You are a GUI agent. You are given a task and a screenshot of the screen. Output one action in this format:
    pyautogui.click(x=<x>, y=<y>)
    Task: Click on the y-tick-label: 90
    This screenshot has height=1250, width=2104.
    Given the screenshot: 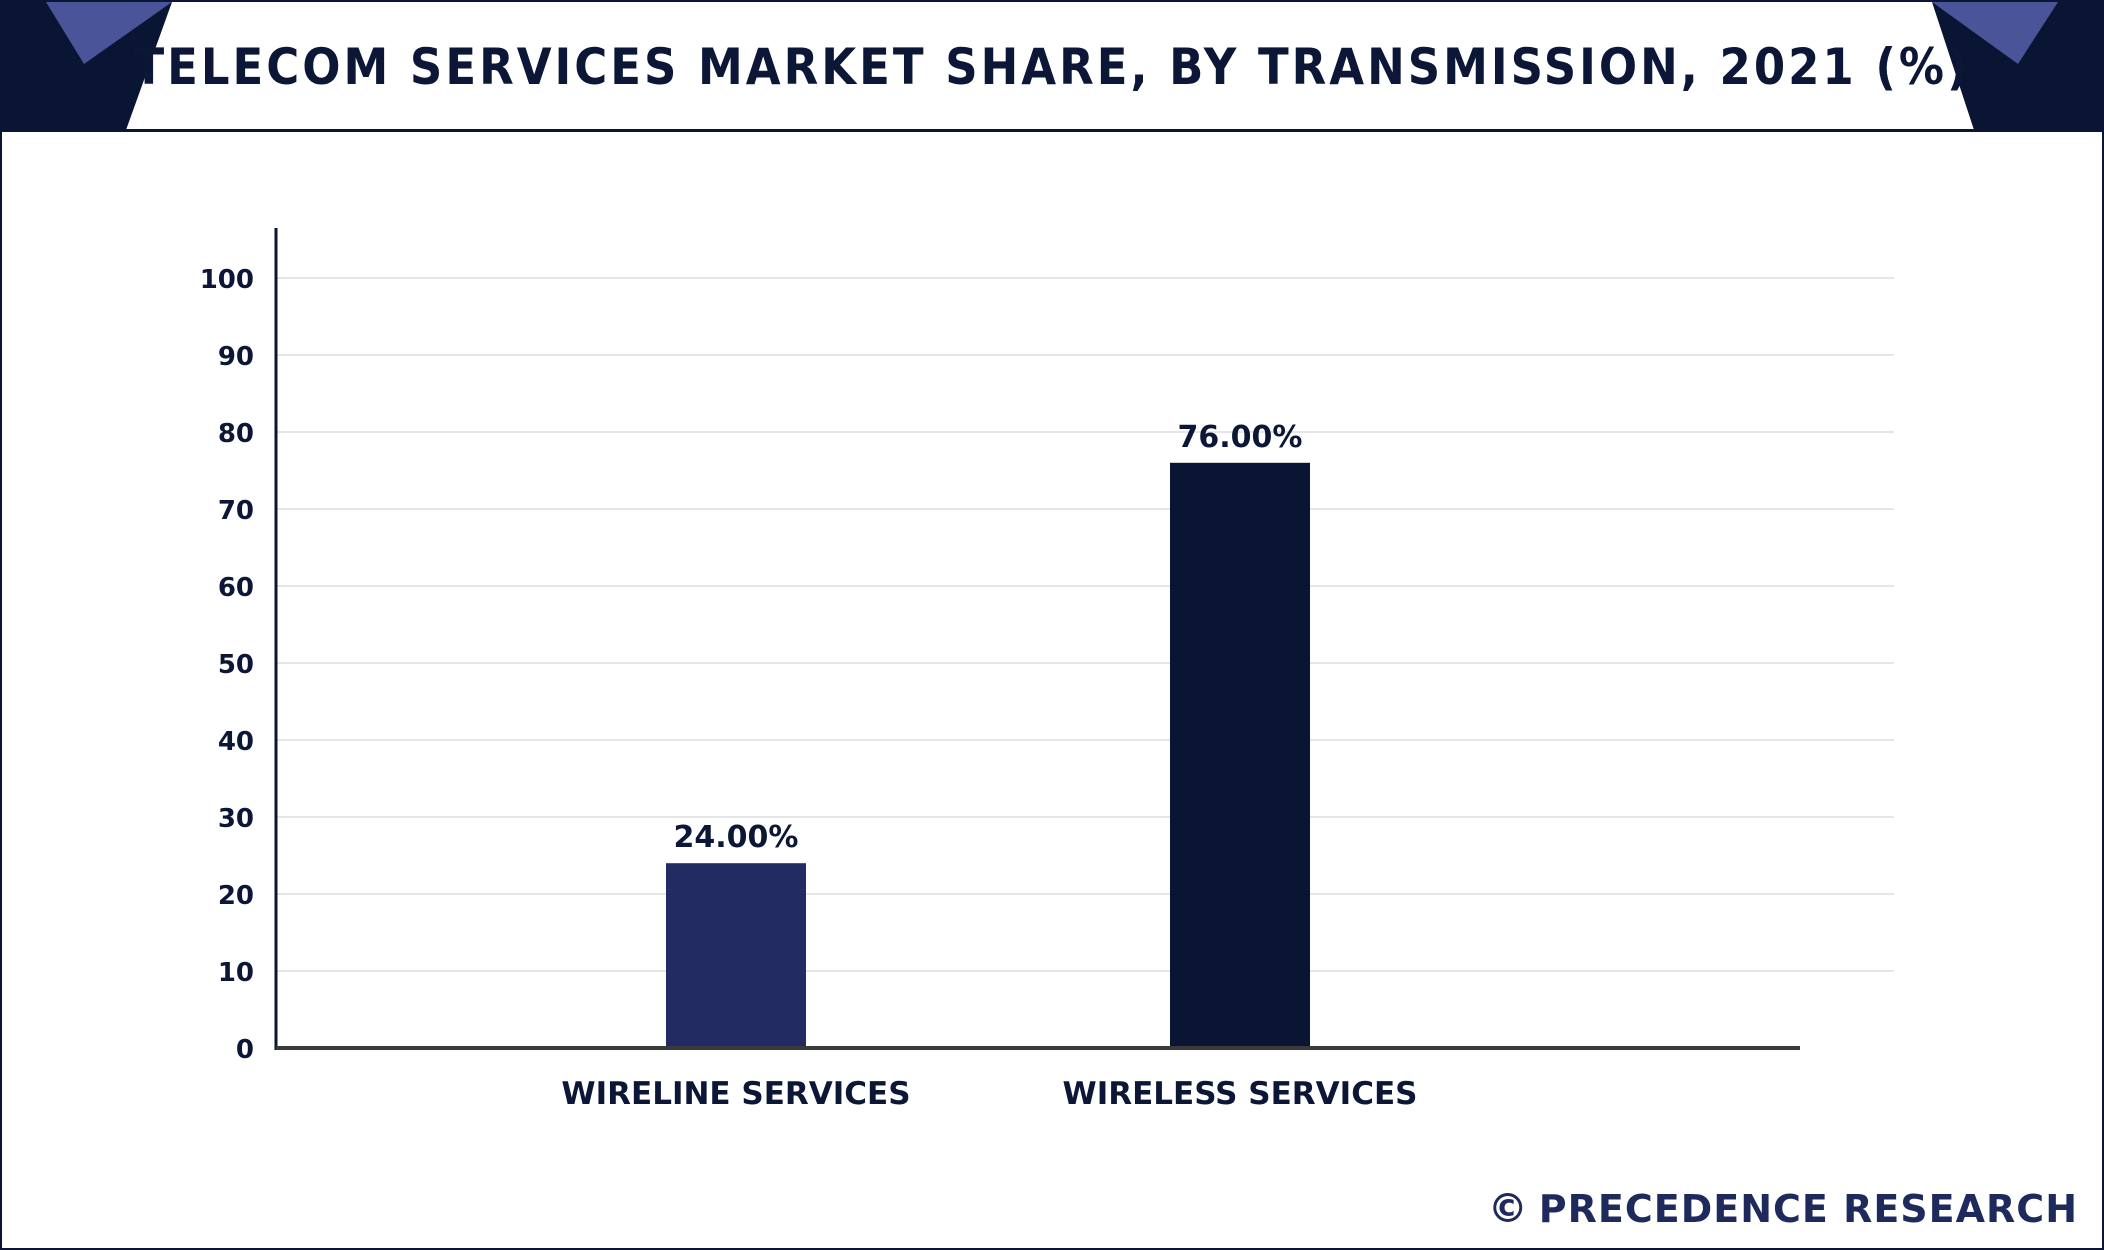 What is the action you would take?
    pyautogui.click(x=236, y=357)
    